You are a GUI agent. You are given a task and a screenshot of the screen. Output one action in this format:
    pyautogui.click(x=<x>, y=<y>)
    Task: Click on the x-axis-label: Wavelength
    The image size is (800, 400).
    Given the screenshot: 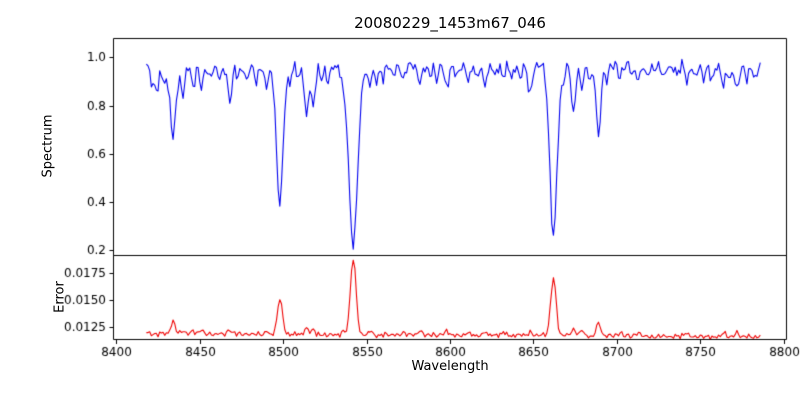 What is the action you would take?
    pyautogui.click(x=450, y=366)
    